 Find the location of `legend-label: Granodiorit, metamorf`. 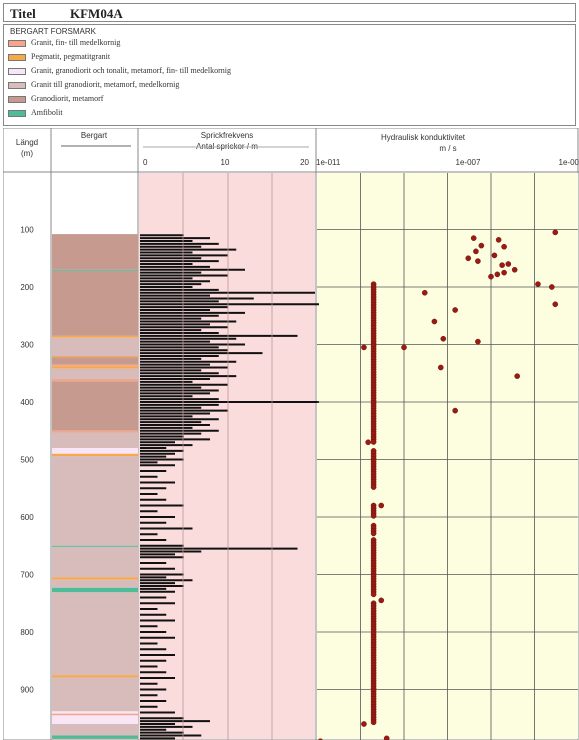

legend-label: Granodiorit, metamorf is located at coordinates (67, 98).